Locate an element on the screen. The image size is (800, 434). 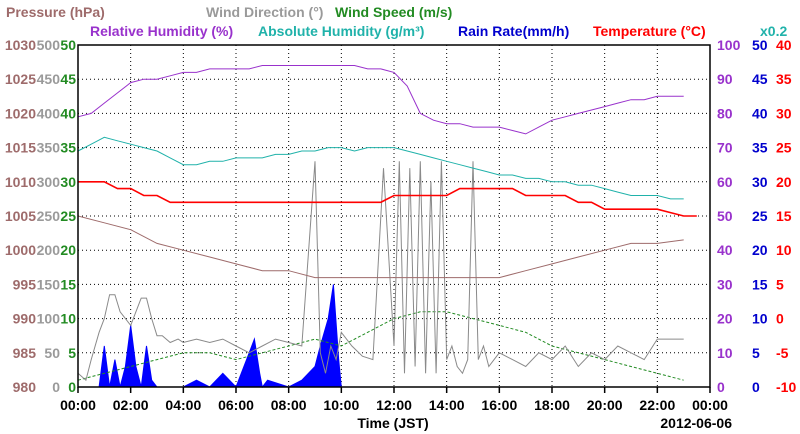
x-axis-label: Time (JST) is located at coordinates (392, 423).